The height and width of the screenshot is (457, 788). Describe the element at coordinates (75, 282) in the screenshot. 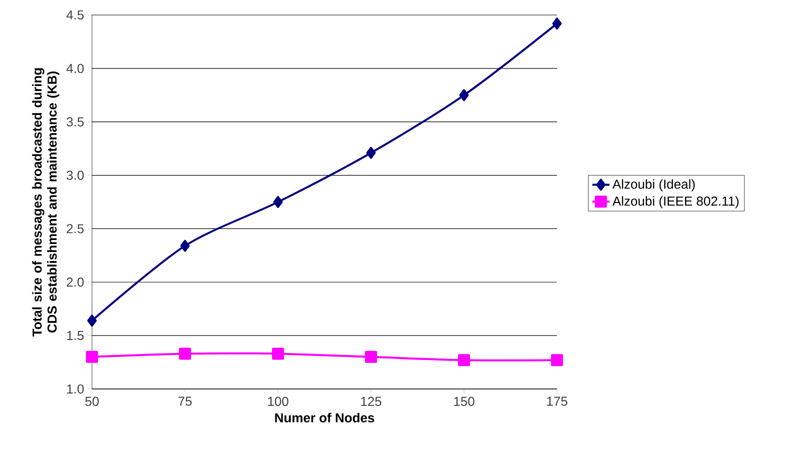

I see `y-tick-label: 2.0` at that location.